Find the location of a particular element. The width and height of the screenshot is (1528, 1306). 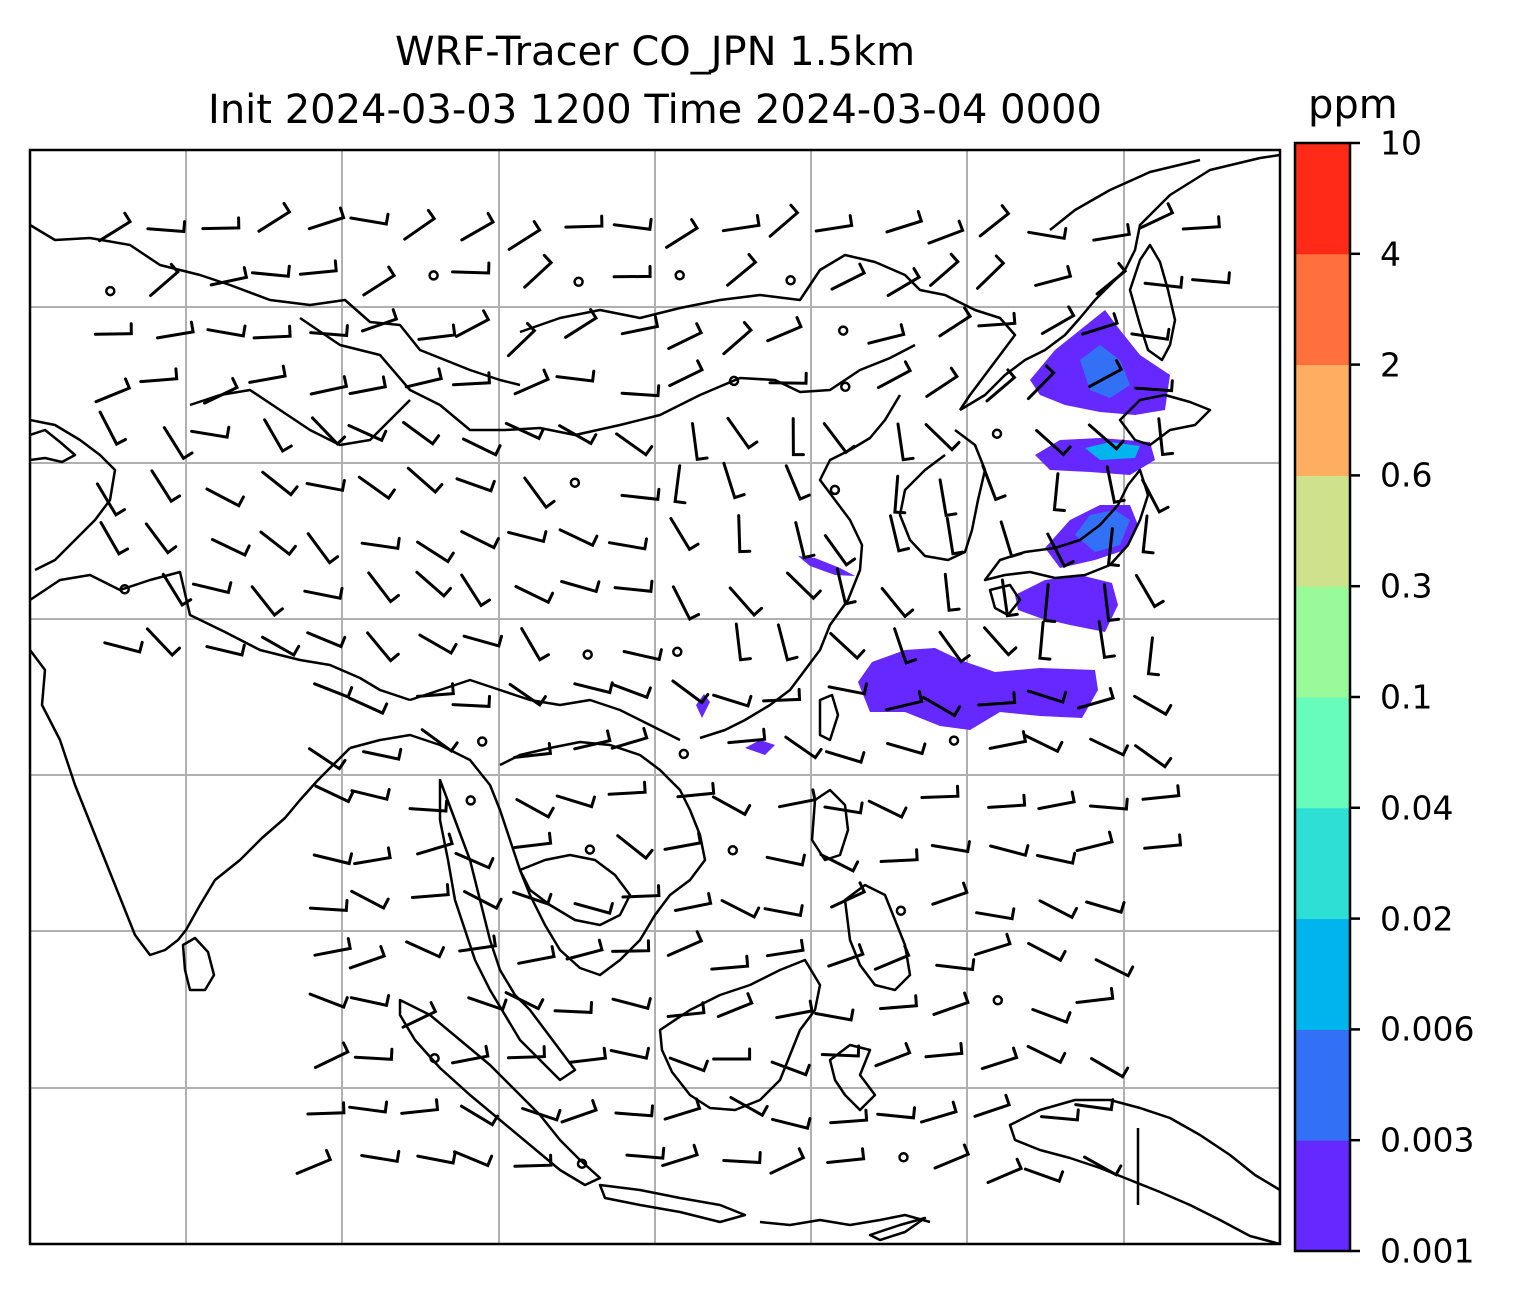

colorbar-tick-label: 2 is located at coordinates (1390, 365).